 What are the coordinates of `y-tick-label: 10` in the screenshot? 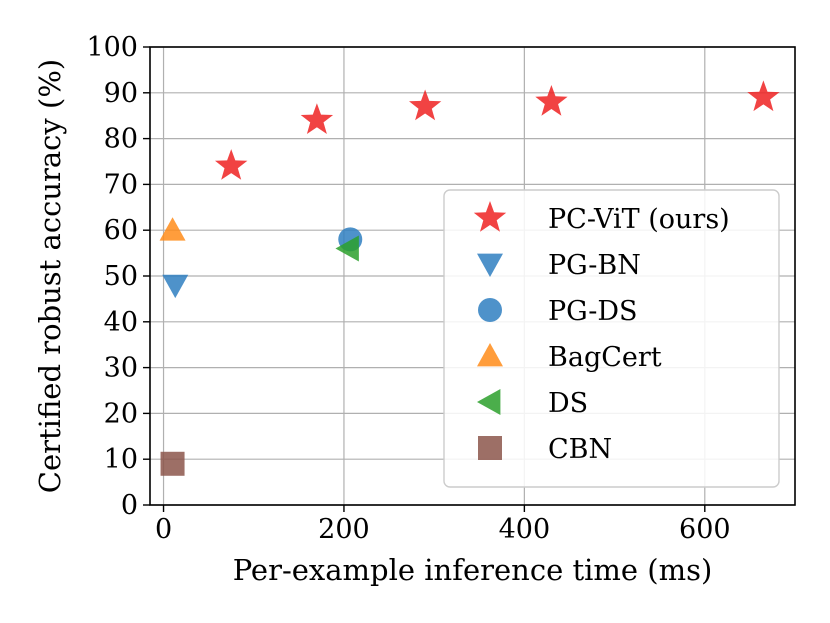 It's located at (121, 459).